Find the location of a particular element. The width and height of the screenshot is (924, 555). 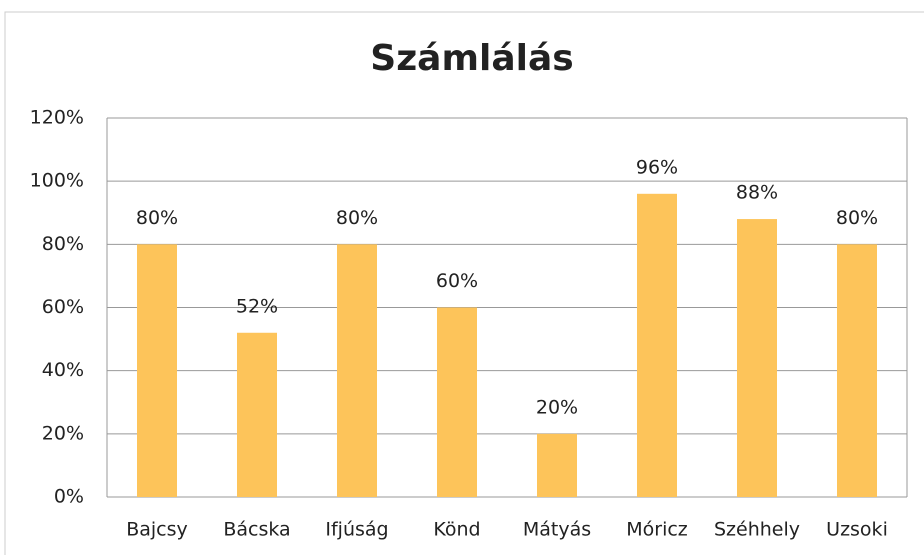

y-tick-label: 20% is located at coordinates (63, 433).